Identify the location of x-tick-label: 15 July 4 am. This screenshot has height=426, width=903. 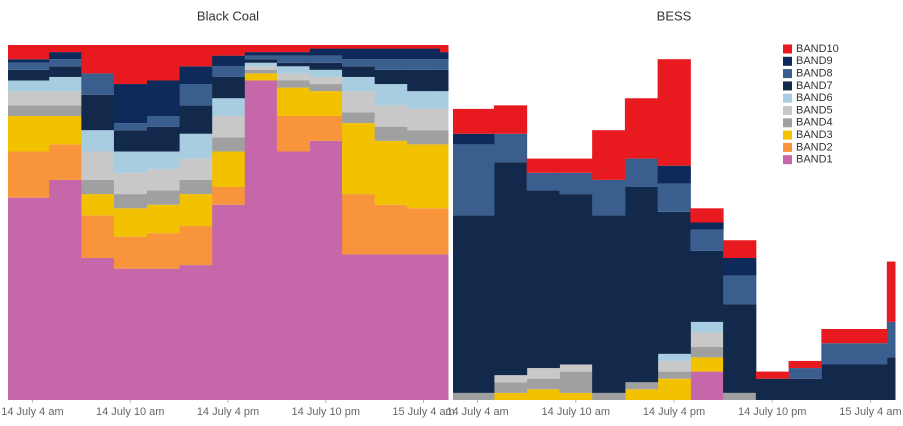
(423, 412).